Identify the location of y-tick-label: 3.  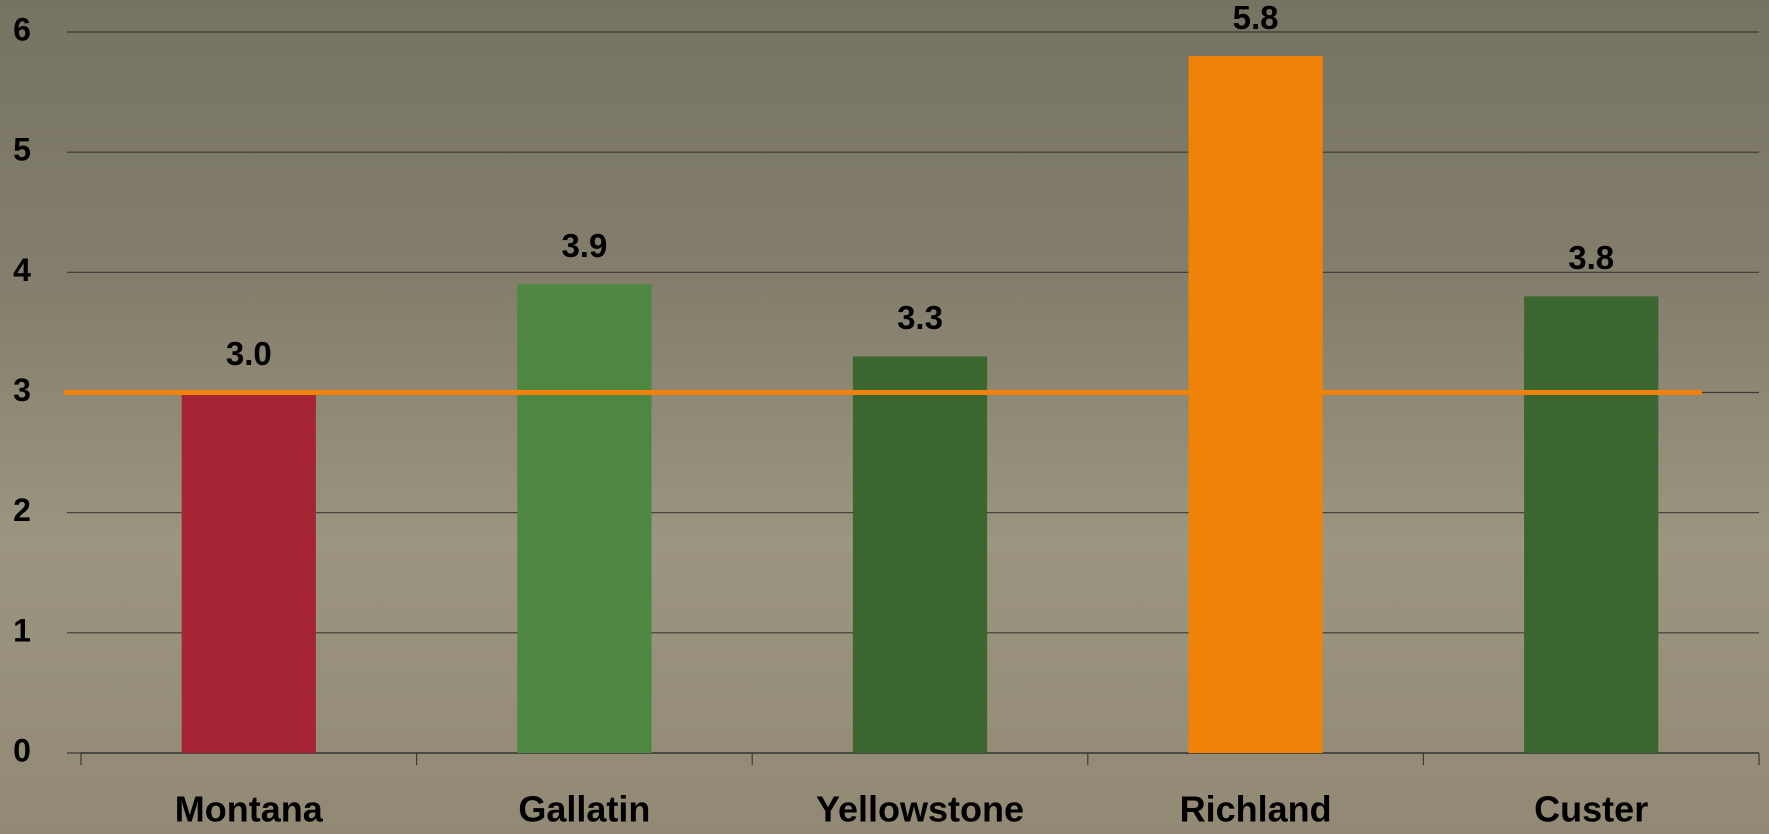
(22, 390).